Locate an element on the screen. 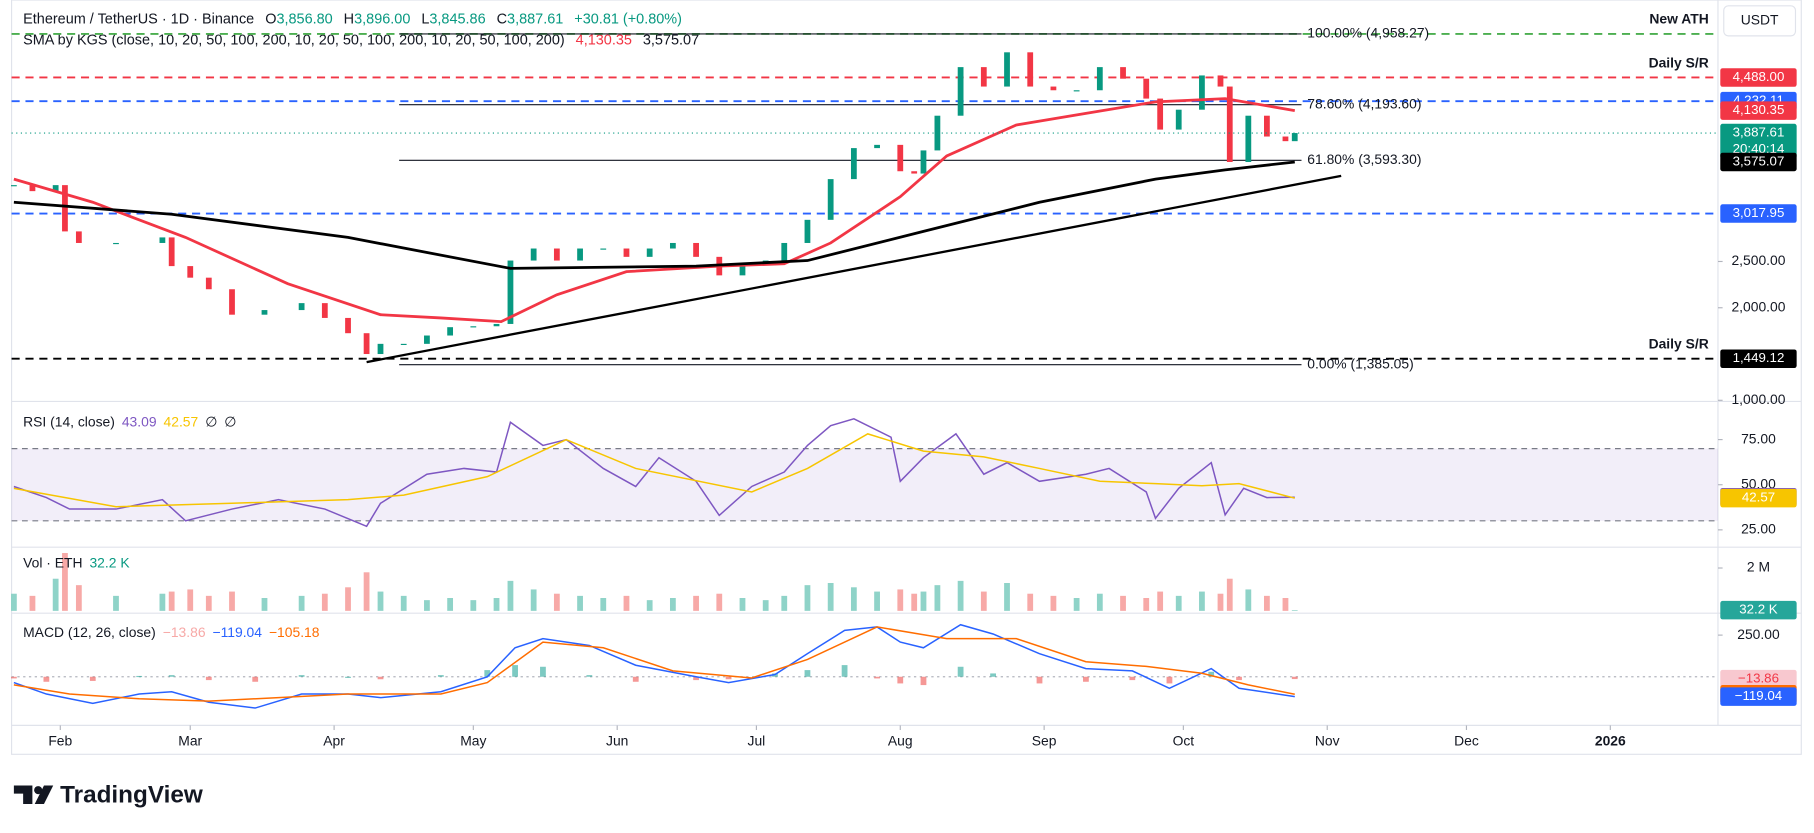 The width and height of the screenshot is (1814, 833). axis-price-label: 3,887.61 is located at coordinates (1759, 132).